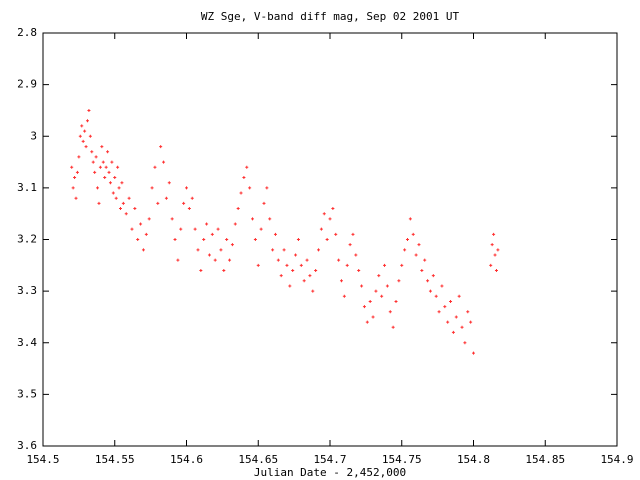 The image size is (640, 480). What do you see at coordinates (27, 445) in the screenshot?
I see `y-tick-label: 3.6` at bounding box center [27, 445].